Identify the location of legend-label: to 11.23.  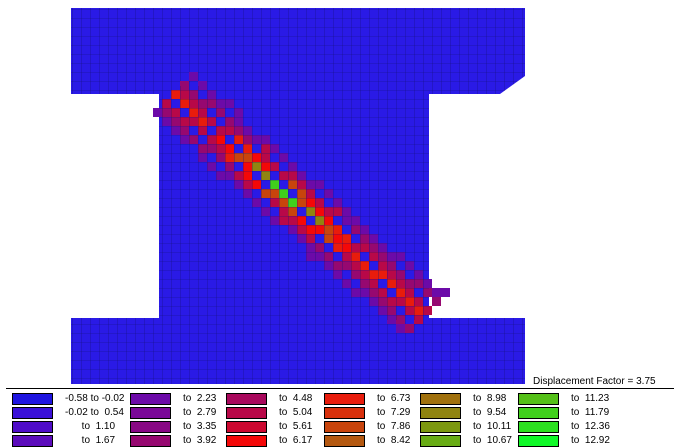
(590, 398).